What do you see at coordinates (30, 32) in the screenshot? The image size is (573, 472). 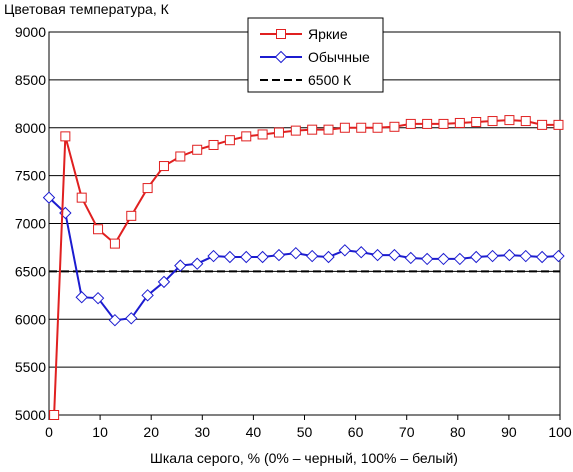 I see `y-tick-label: 9000` at bounding box center [30, 32].